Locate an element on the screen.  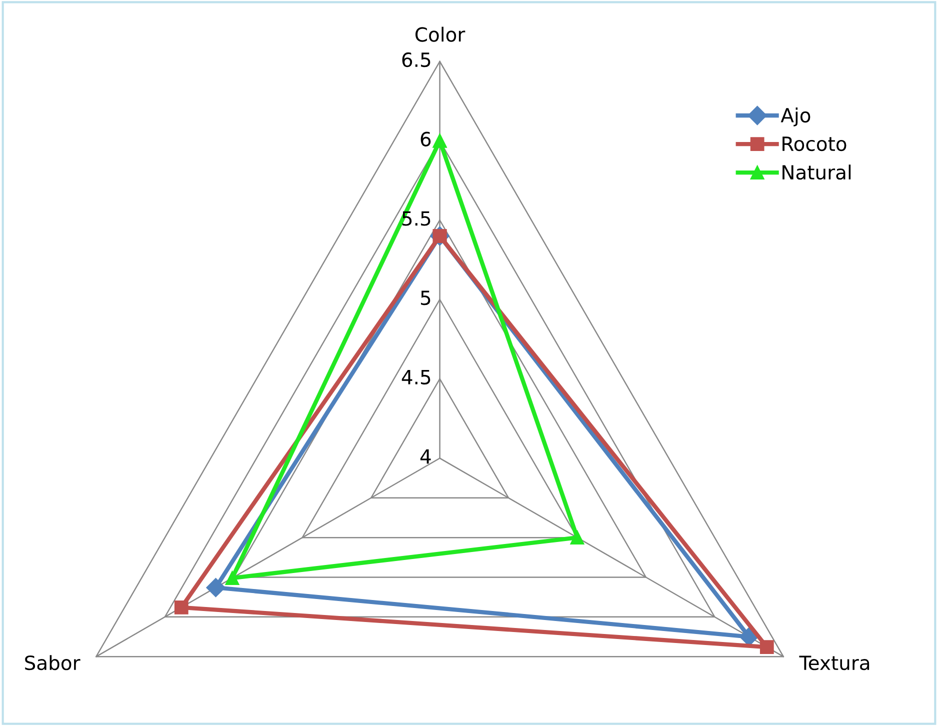
y-tick-label: 6 is located at coordinates (425, 139).